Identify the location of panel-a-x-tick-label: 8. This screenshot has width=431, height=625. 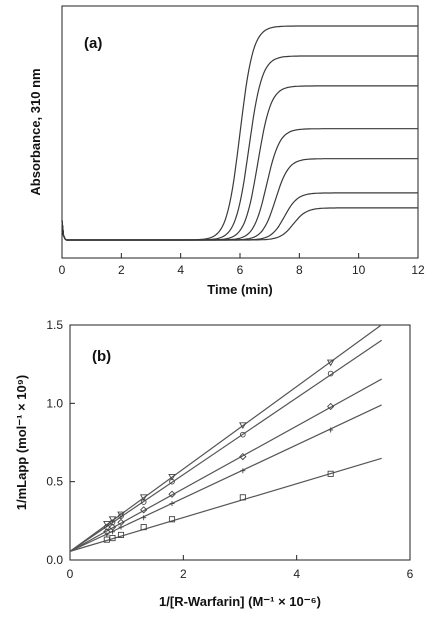
(299, 270).